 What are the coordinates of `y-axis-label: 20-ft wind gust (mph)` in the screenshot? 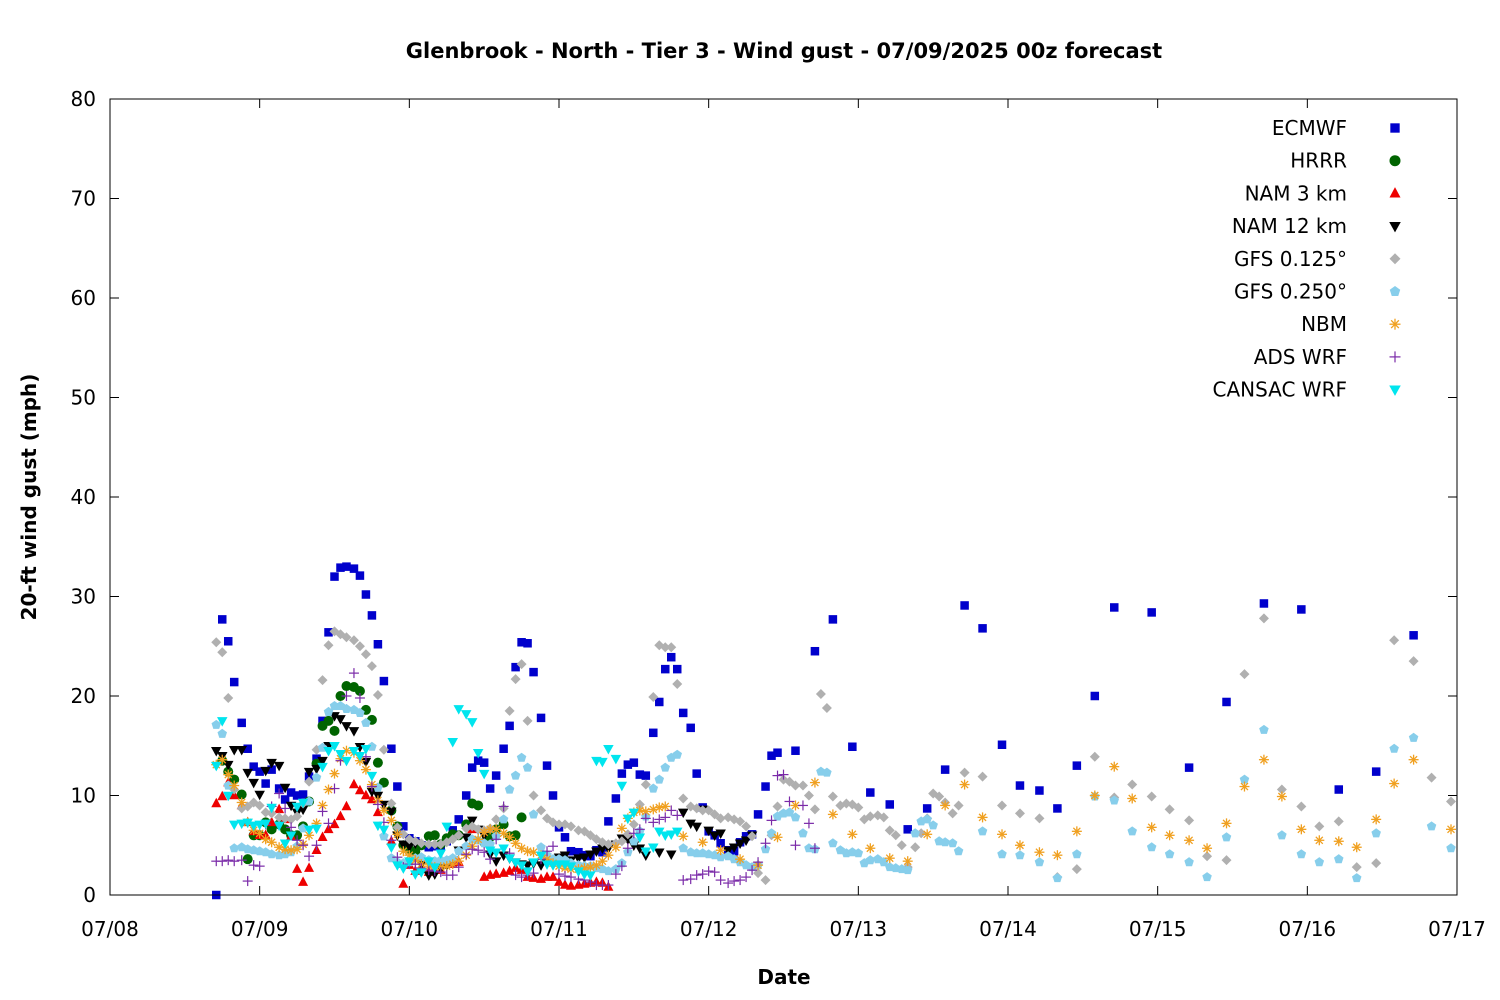 It's located at (29, 497).